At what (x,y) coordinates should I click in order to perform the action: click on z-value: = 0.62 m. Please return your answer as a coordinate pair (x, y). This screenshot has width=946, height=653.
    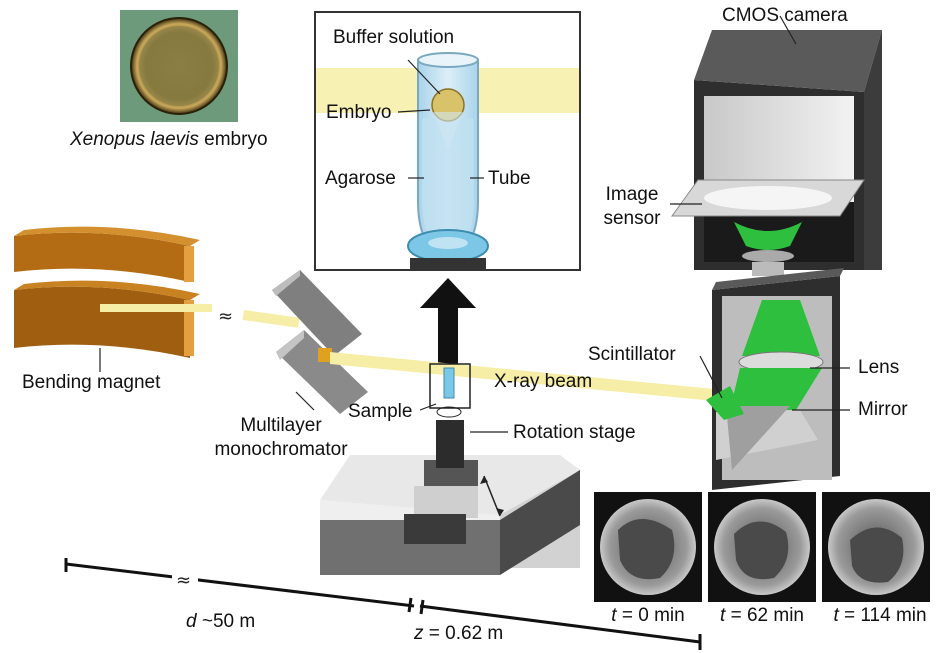
    Looking at the image, I should click on (463, 633).